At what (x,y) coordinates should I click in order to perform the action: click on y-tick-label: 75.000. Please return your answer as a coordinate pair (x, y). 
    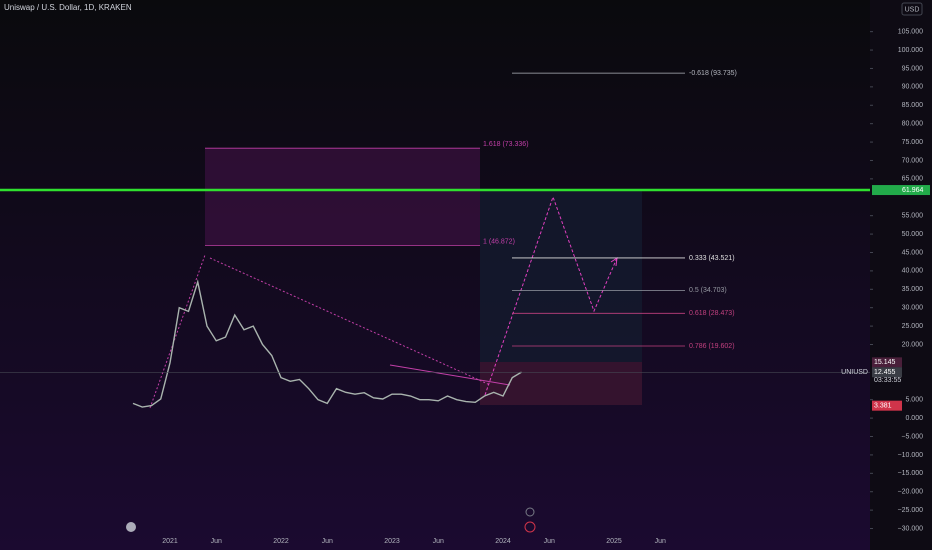
    Looking at the image, I should click on (913, 142).